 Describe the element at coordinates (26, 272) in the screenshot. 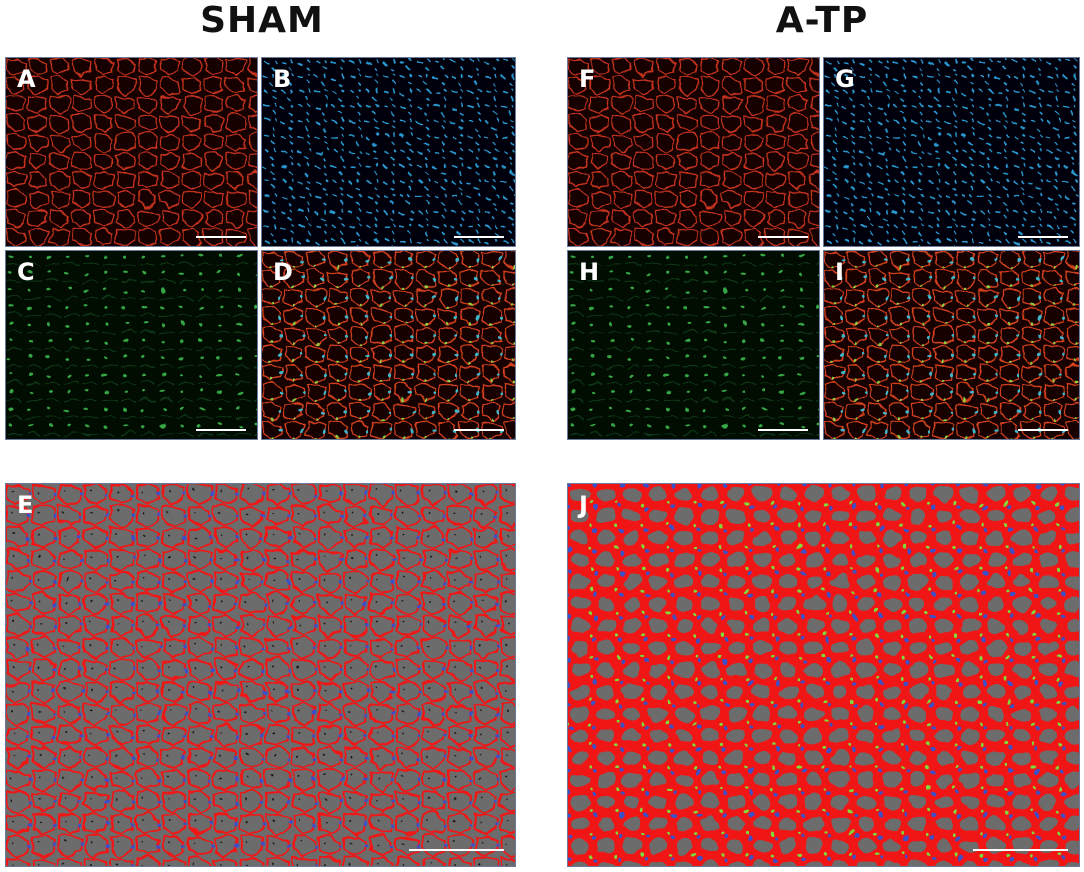

I see `panel-label: C` at that location.